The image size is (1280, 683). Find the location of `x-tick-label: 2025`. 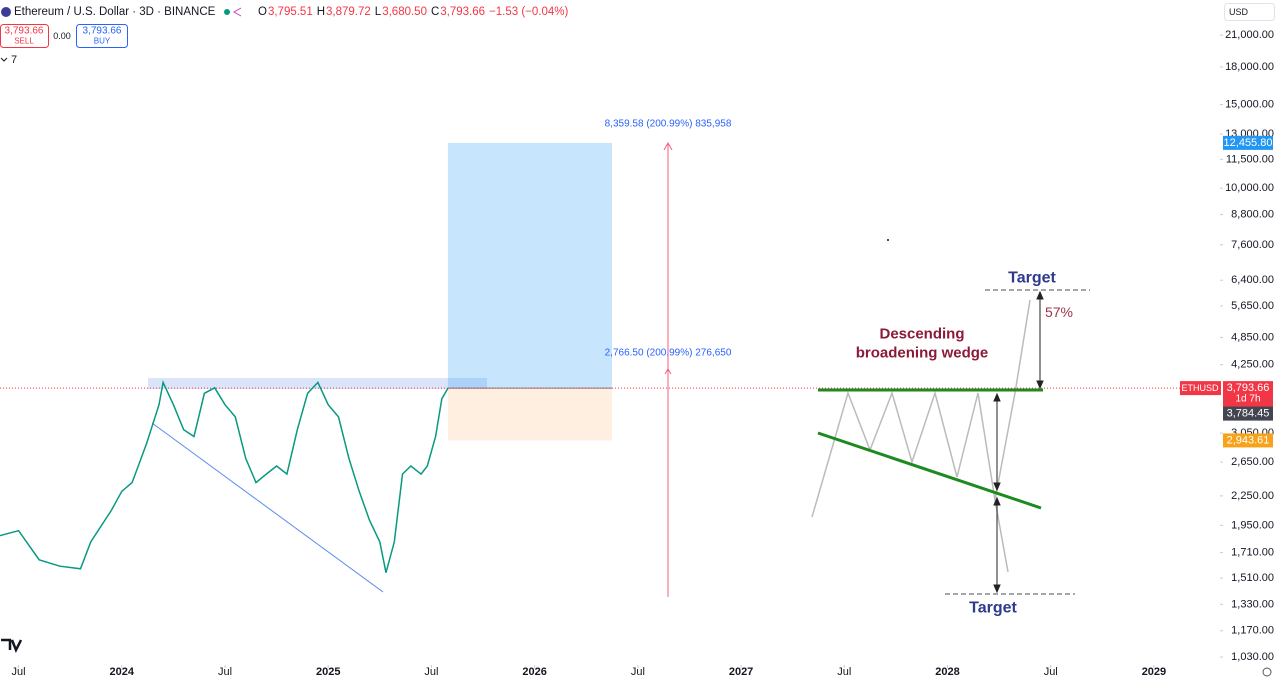

x-tick-label: 2025 is located at coordinates (328, 672).